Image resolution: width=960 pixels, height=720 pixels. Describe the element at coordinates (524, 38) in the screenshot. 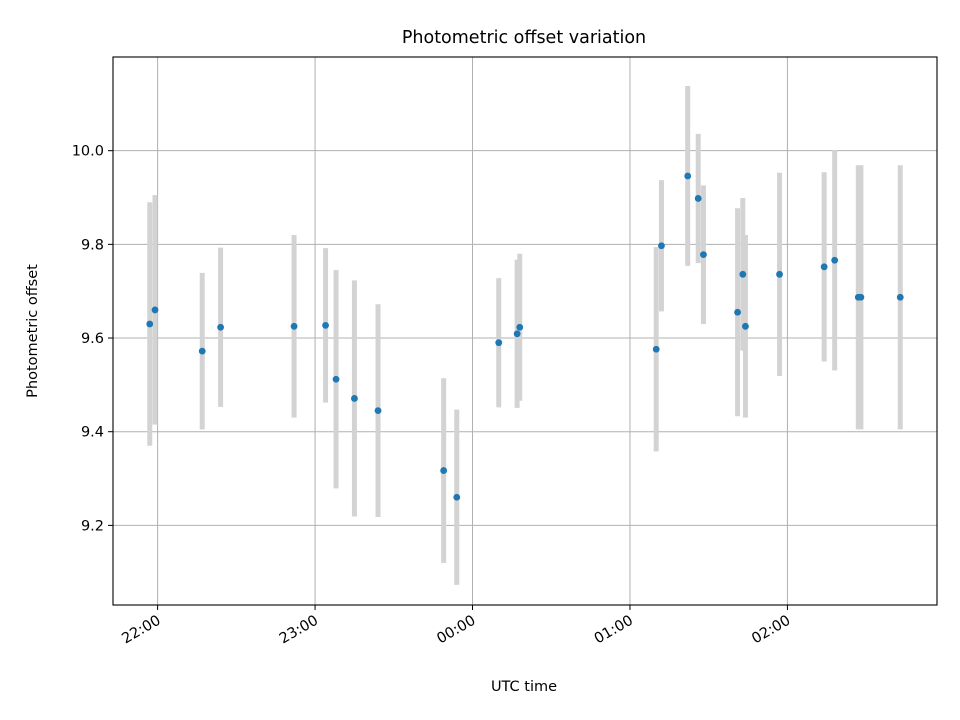

I see `chart-title: Photometric offset variation` at that location.